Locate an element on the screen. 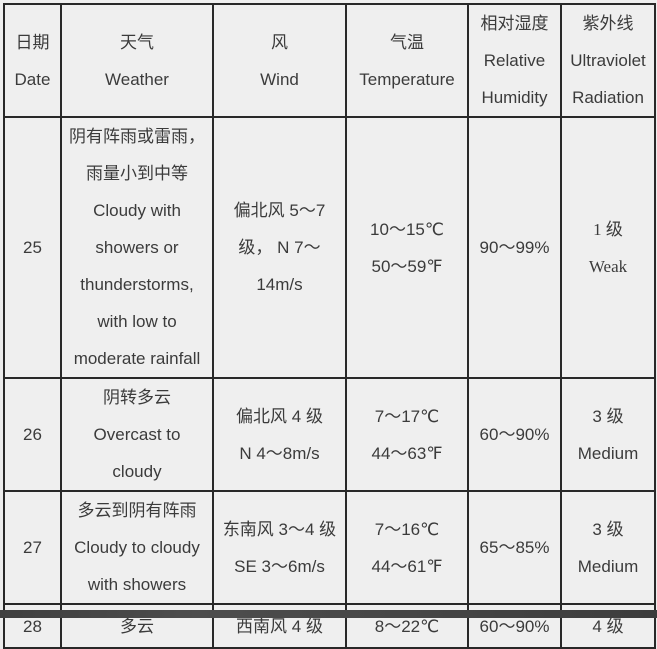 The image size is (657, 649). header-date: 日期 Date is located at coordinates (32, 60).